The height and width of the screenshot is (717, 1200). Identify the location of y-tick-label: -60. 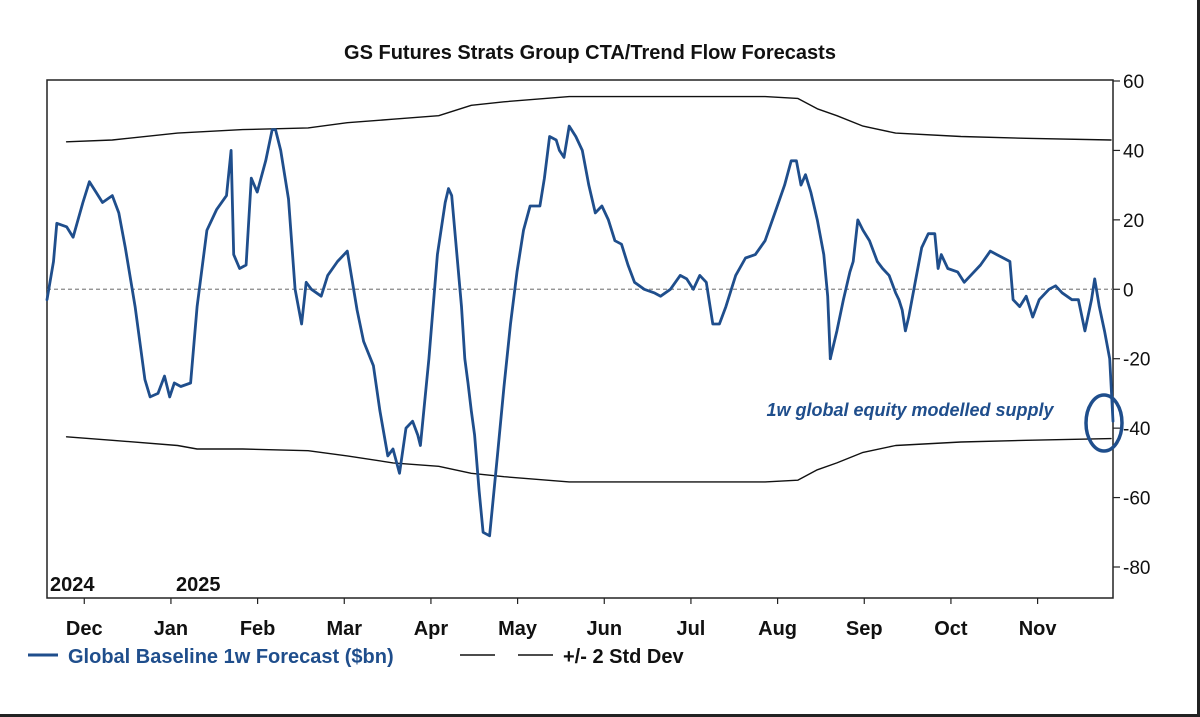
(1136, 499).